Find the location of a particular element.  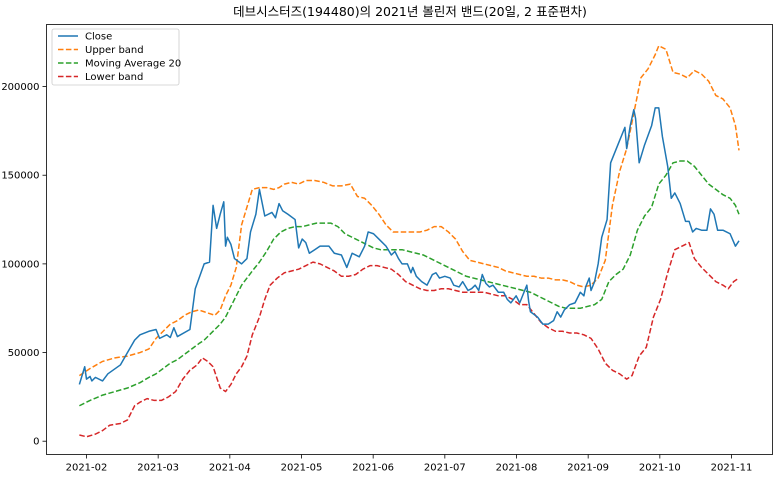

legend-box is located at coordinates (115, 57).